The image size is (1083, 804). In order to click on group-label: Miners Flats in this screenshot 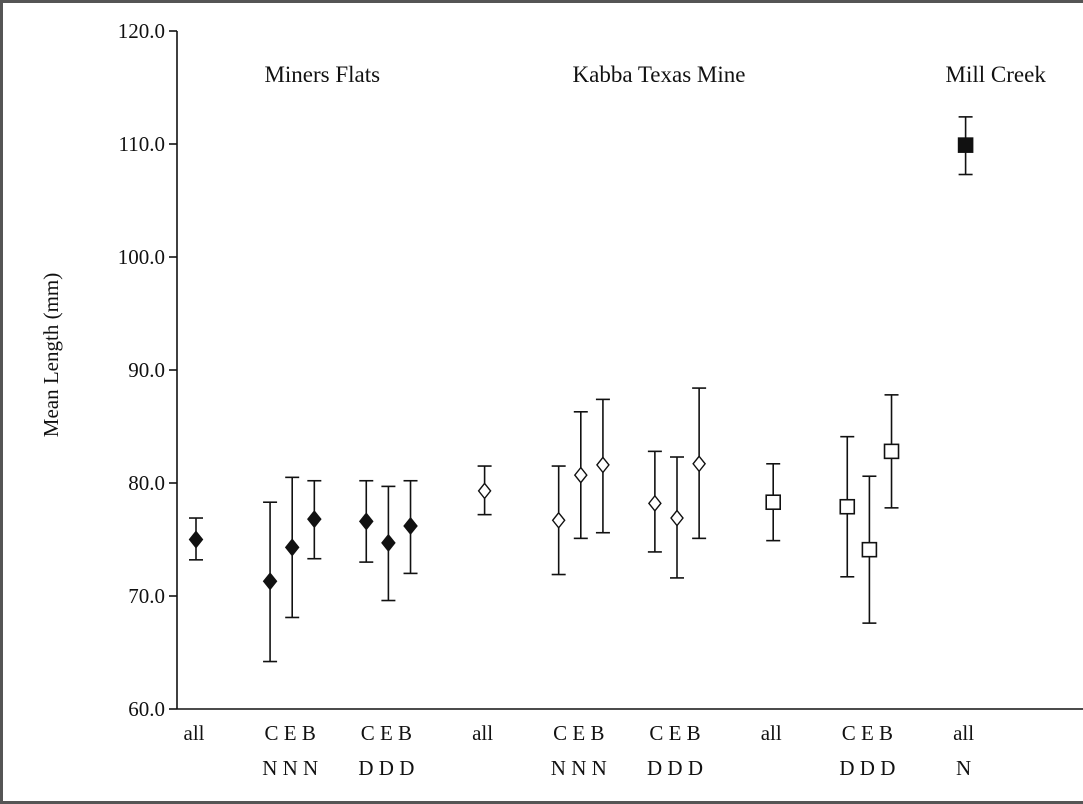, I will do `click(322, 74)`.